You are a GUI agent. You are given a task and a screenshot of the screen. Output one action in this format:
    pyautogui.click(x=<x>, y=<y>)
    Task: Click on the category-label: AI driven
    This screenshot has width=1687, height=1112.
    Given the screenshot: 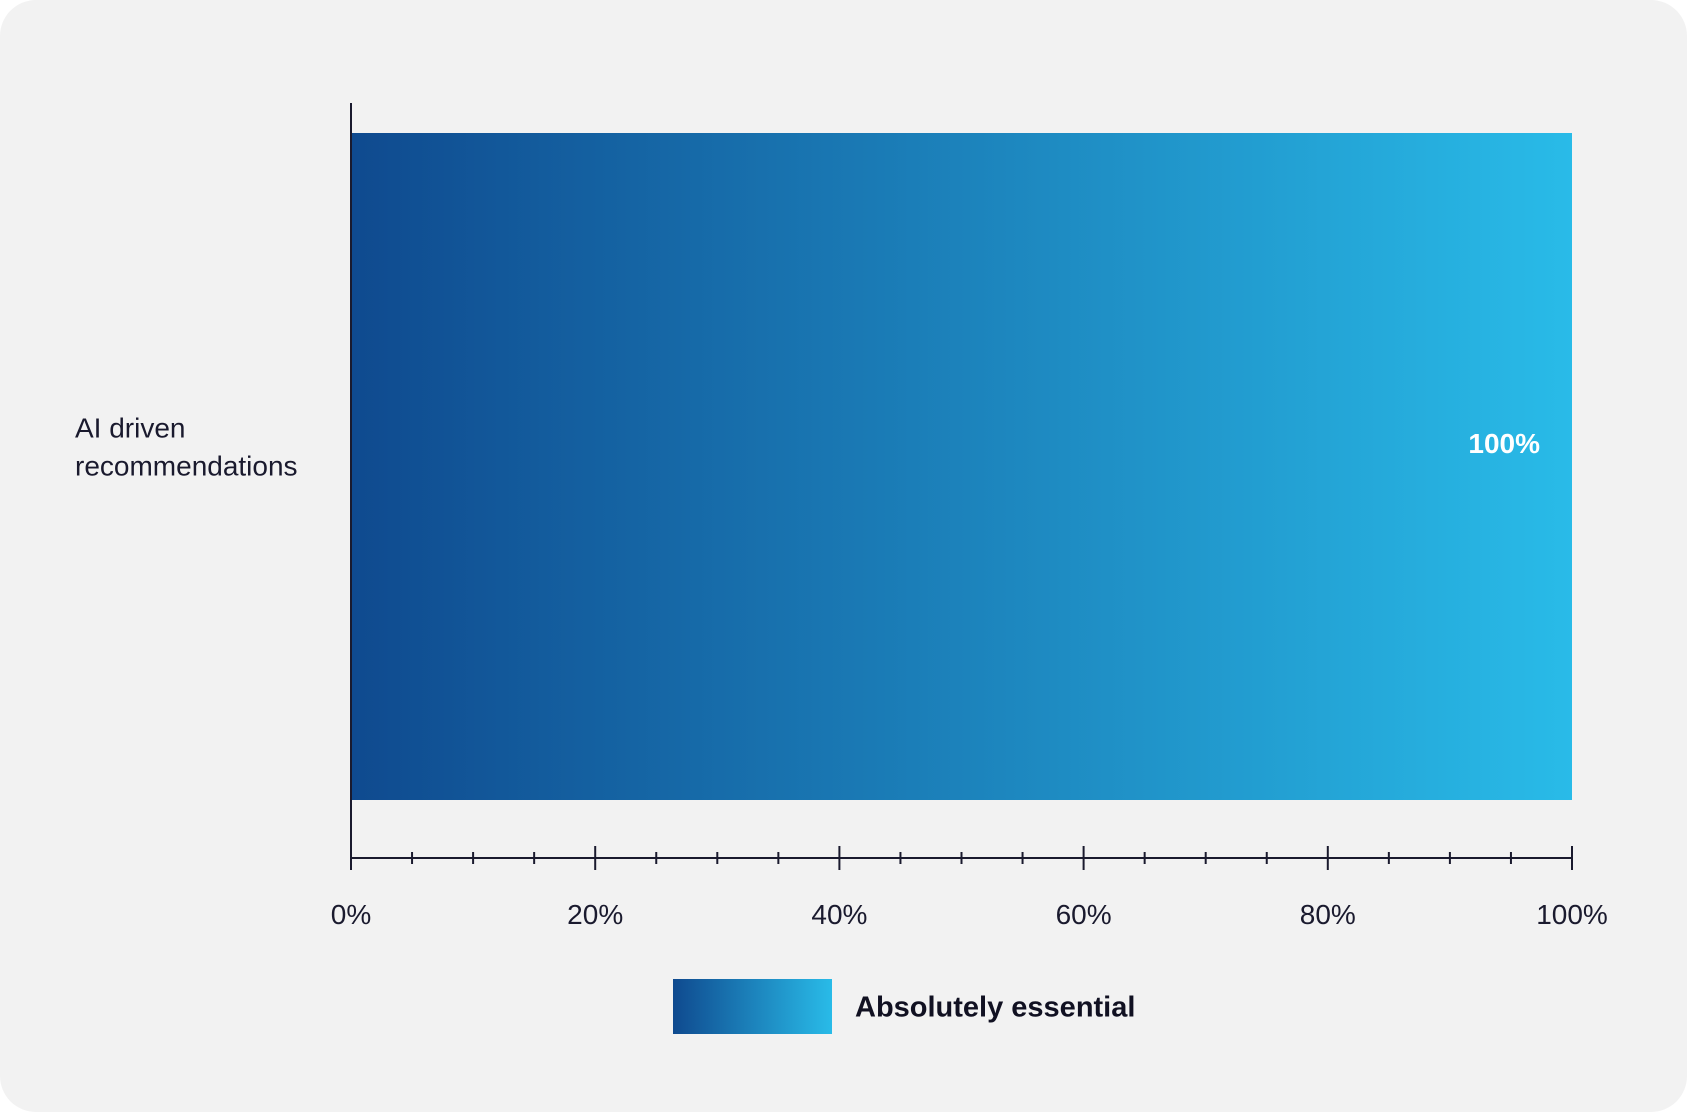 What is the action you would take?
    pyautogui.click(x=130, y=427)
    